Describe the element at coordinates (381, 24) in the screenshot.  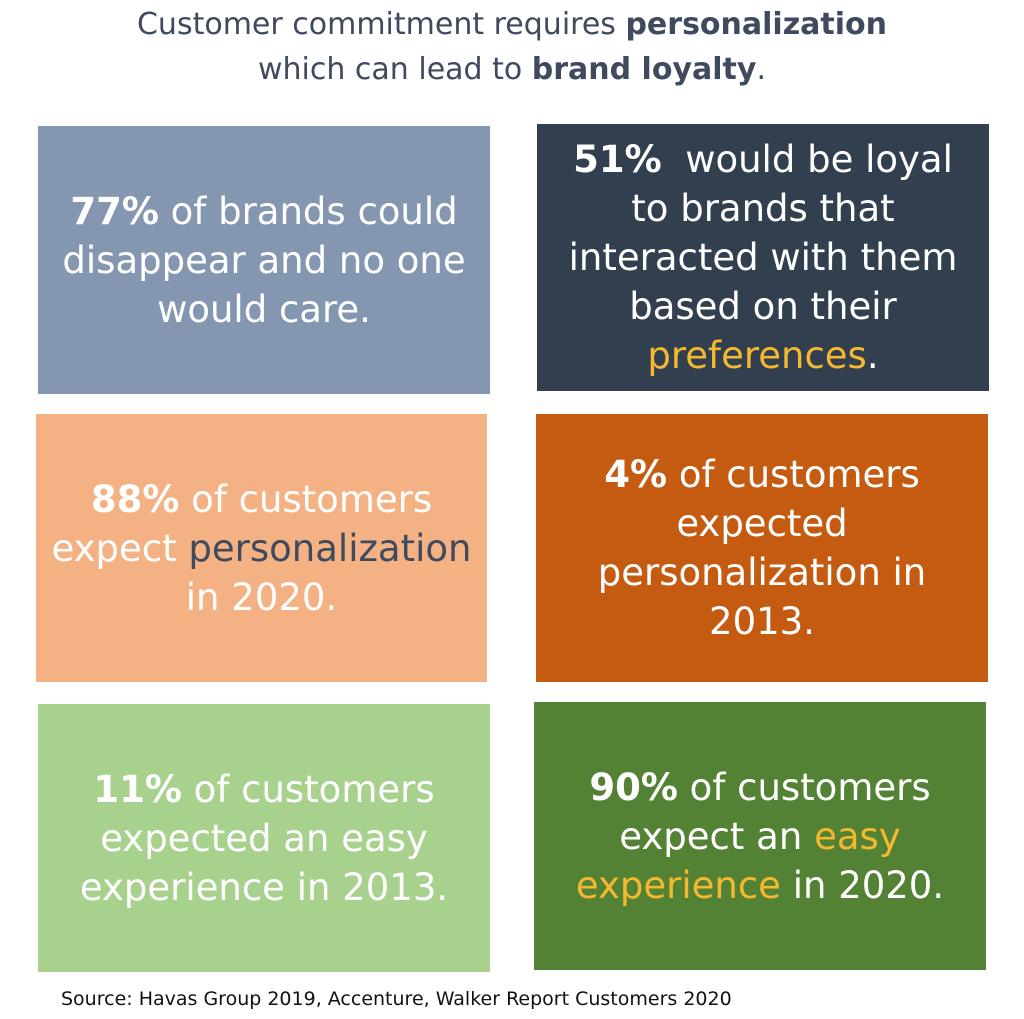
I see `headline-line-1-text: Customer commitment requires` at that location.